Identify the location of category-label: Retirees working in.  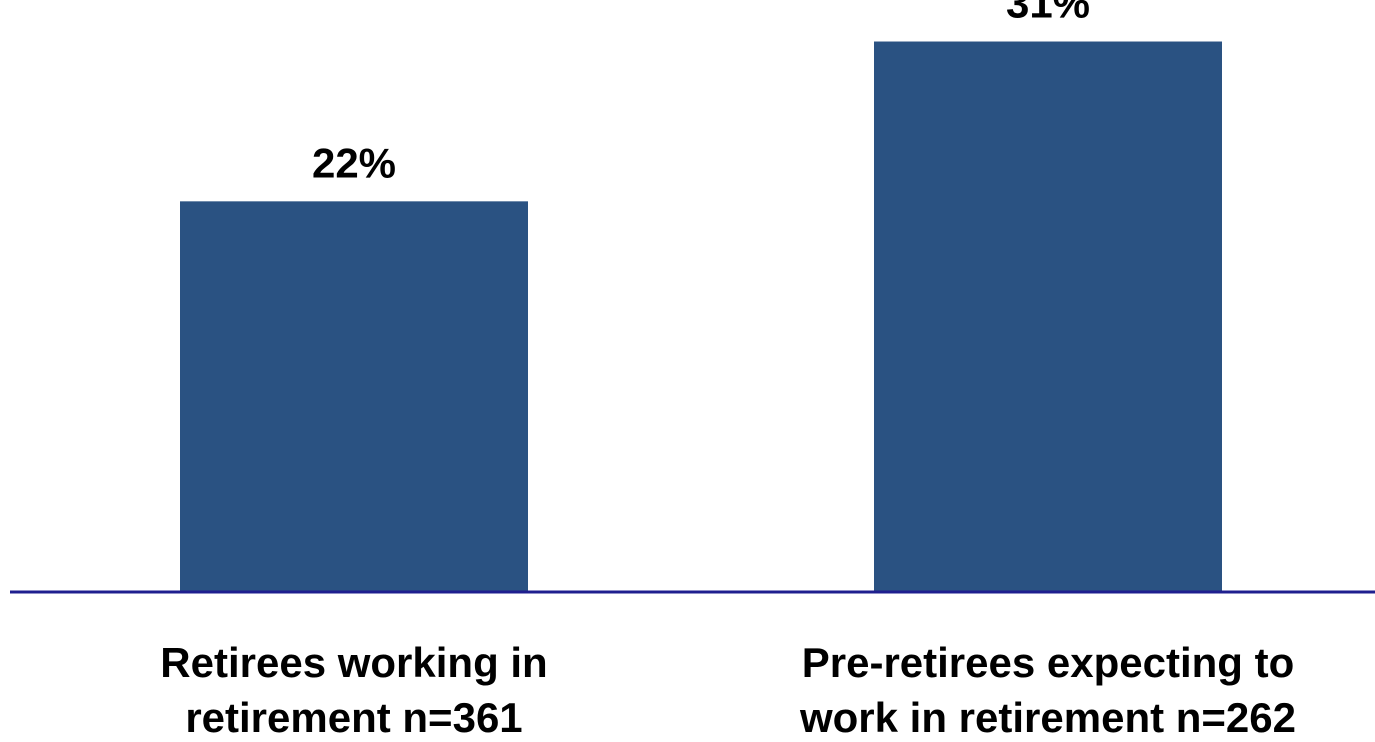
(353, 662).